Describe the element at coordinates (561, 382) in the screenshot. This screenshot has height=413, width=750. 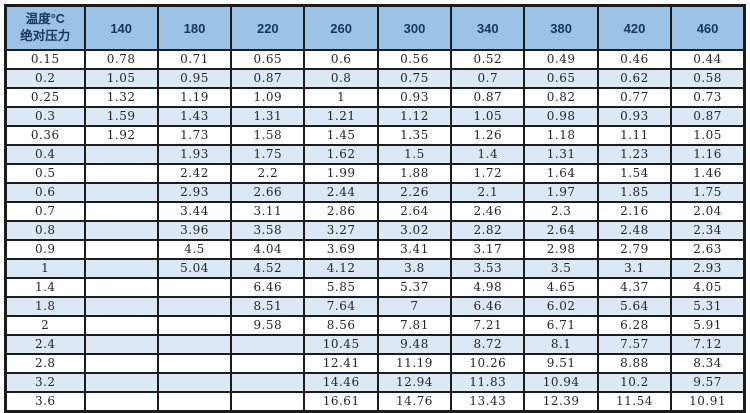
I see `table-cell: 10.94` at that location.